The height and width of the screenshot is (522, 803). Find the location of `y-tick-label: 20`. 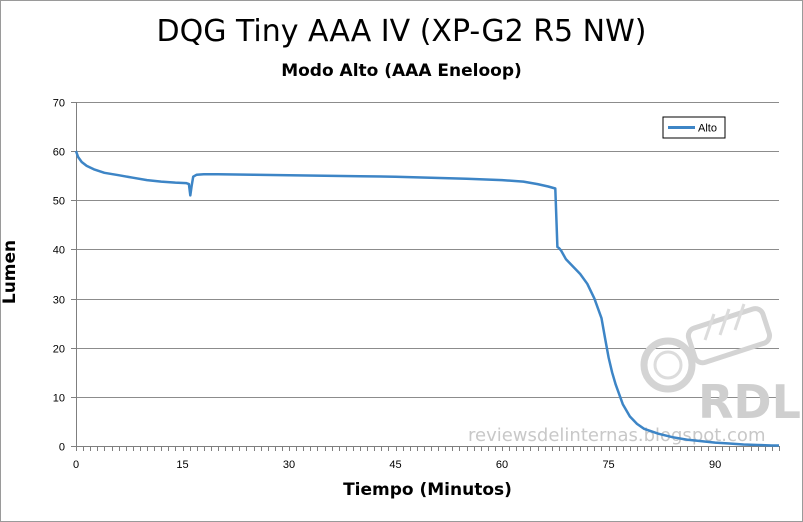

y-tick-label: 20 is located at coordinates (59, 350).